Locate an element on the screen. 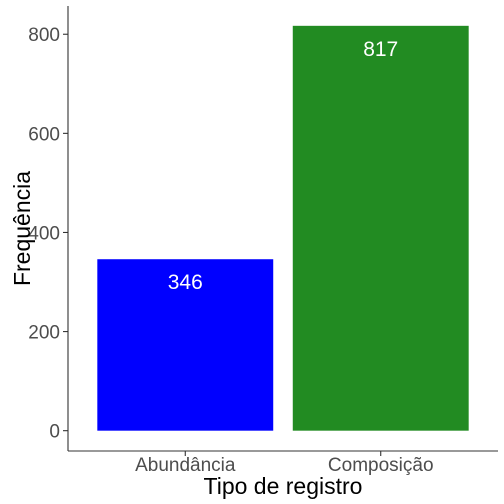 The width and height of the screenshot is (504, 504). data-label-1: 346 is located at coordinates (185, 282).